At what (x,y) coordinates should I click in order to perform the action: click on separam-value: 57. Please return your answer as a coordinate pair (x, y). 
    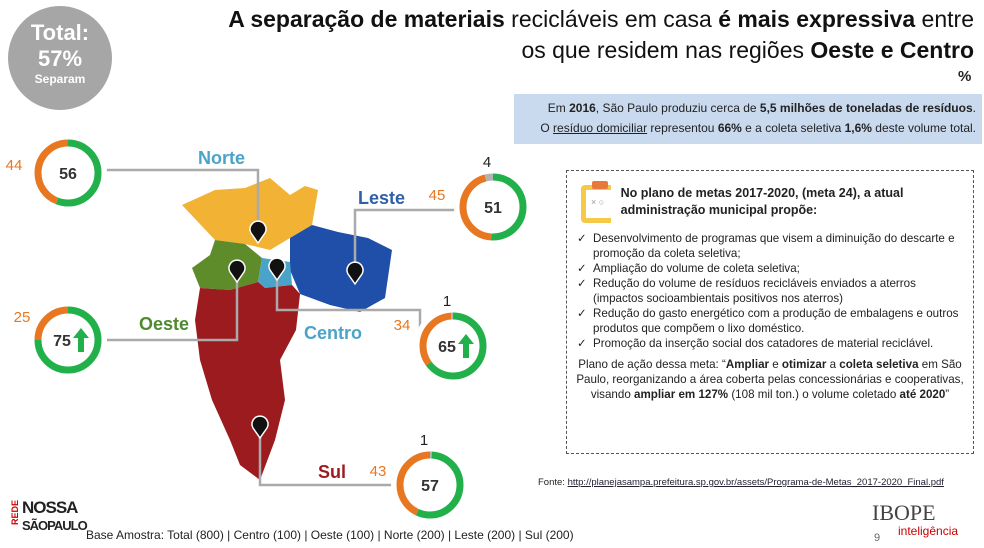
    Looking at the image, I should click on (430, 486).